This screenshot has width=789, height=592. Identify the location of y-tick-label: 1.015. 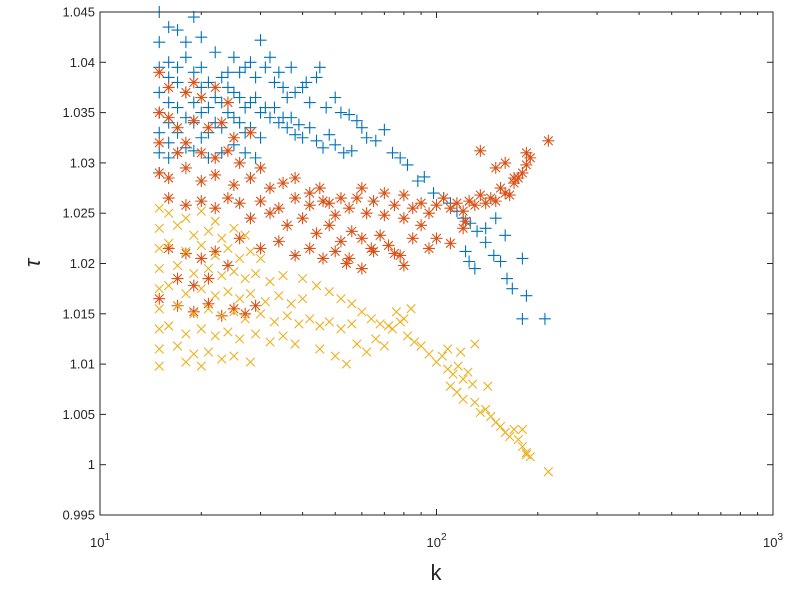
(78, 313).